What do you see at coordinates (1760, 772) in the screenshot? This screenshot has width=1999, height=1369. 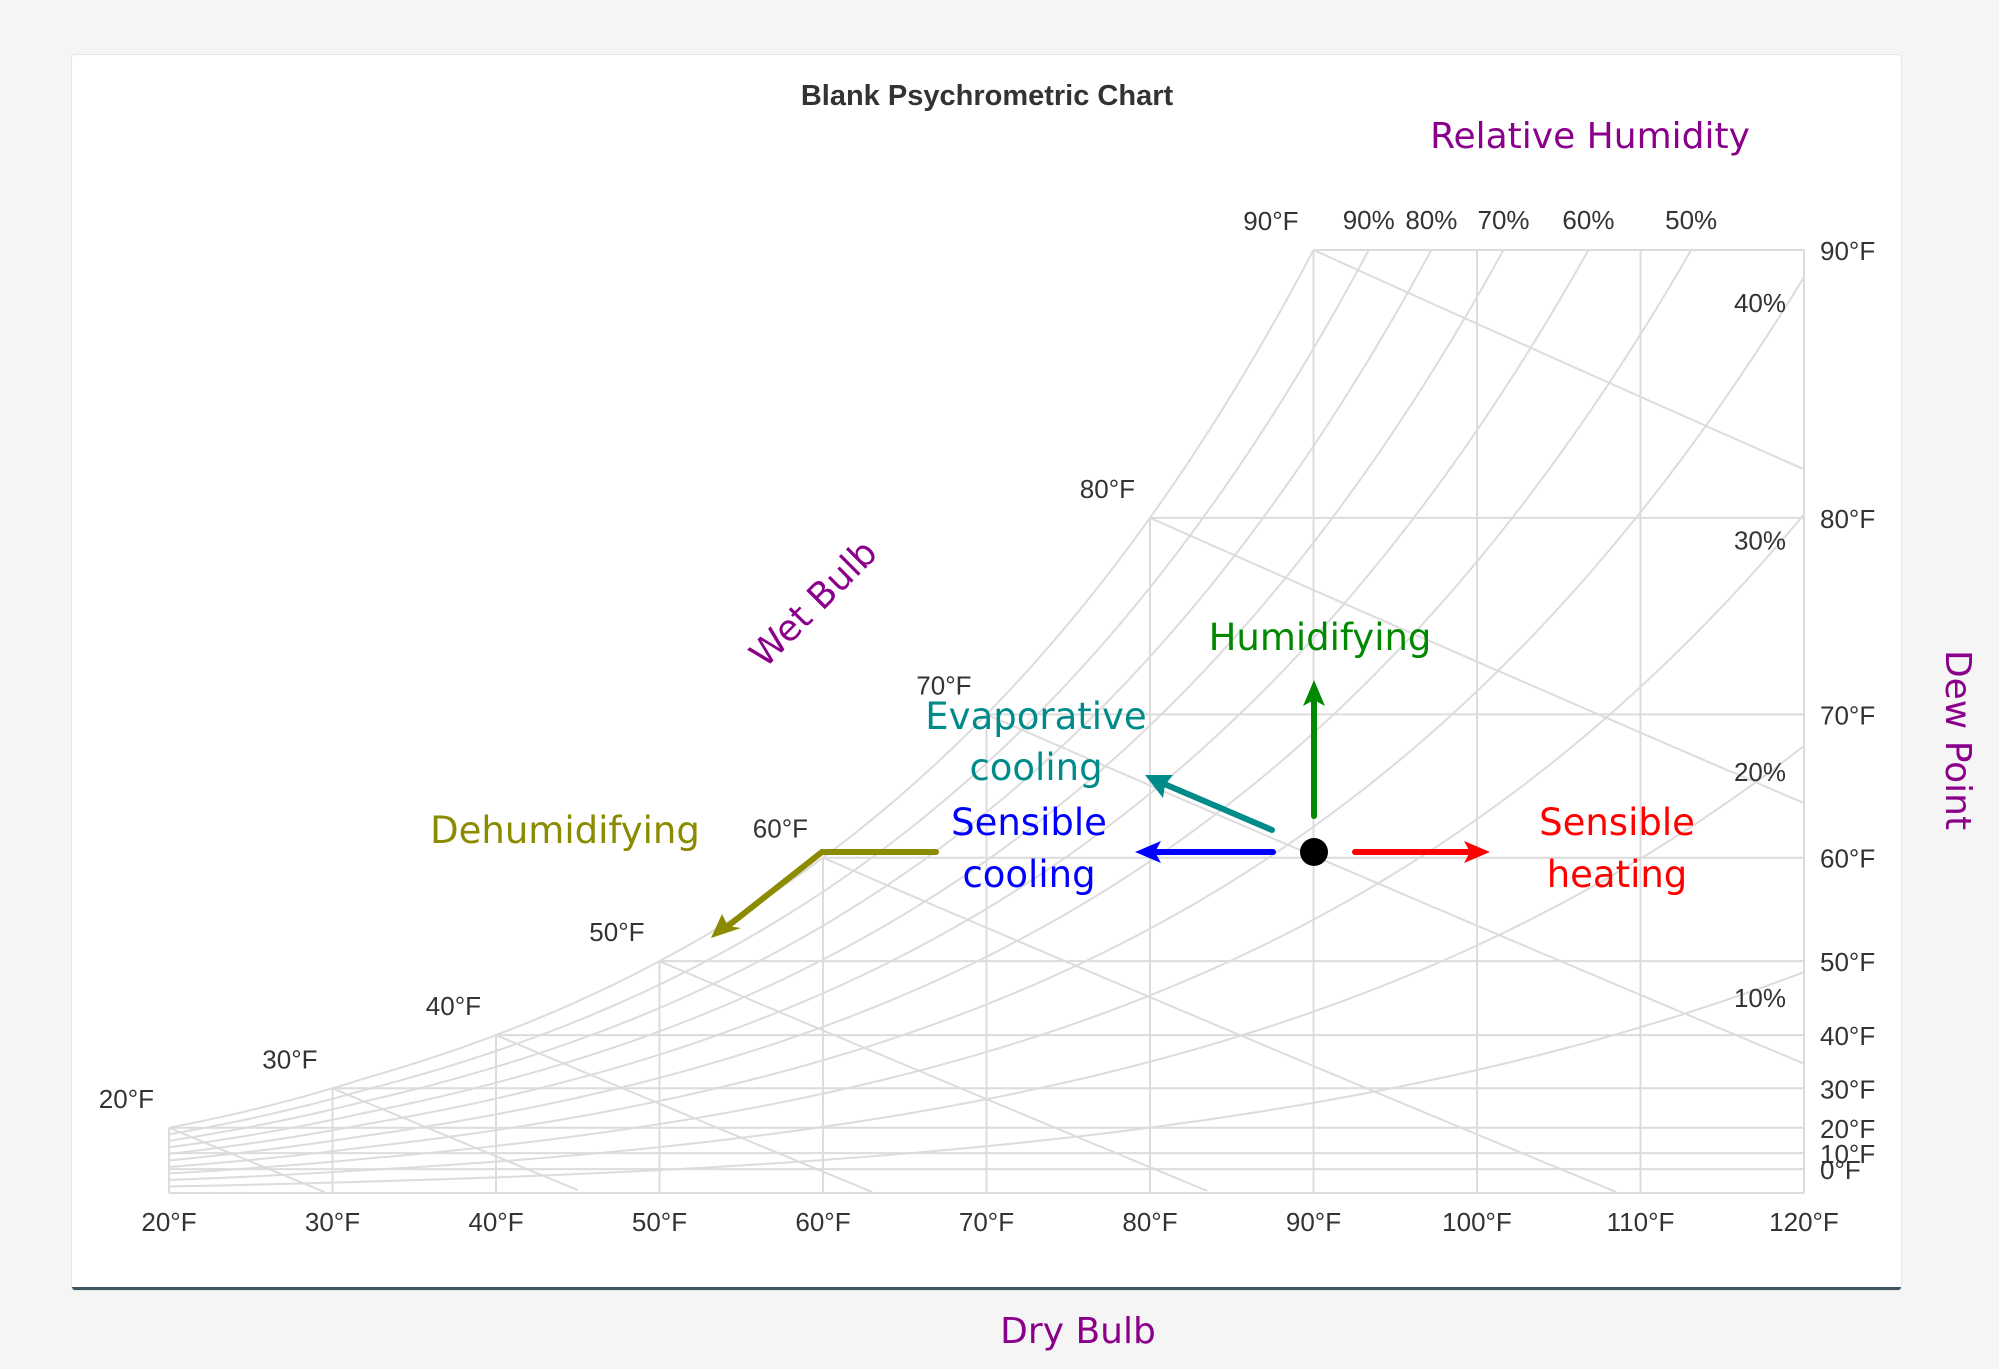 I see `rh-side-label: 20%` at bounding box center [1760, 772].